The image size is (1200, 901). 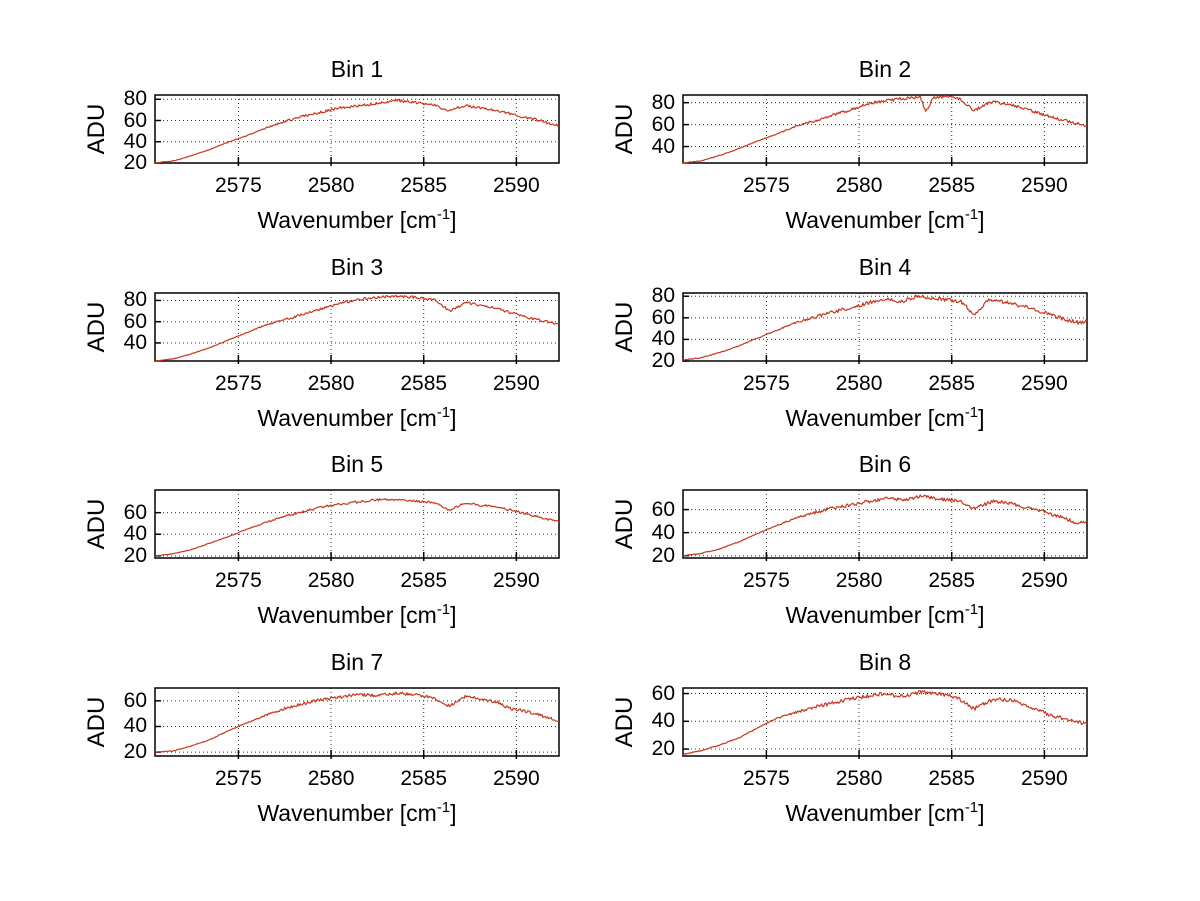 I want to click on bin3-y-tick-label: 60, so click(x=135, y=321).